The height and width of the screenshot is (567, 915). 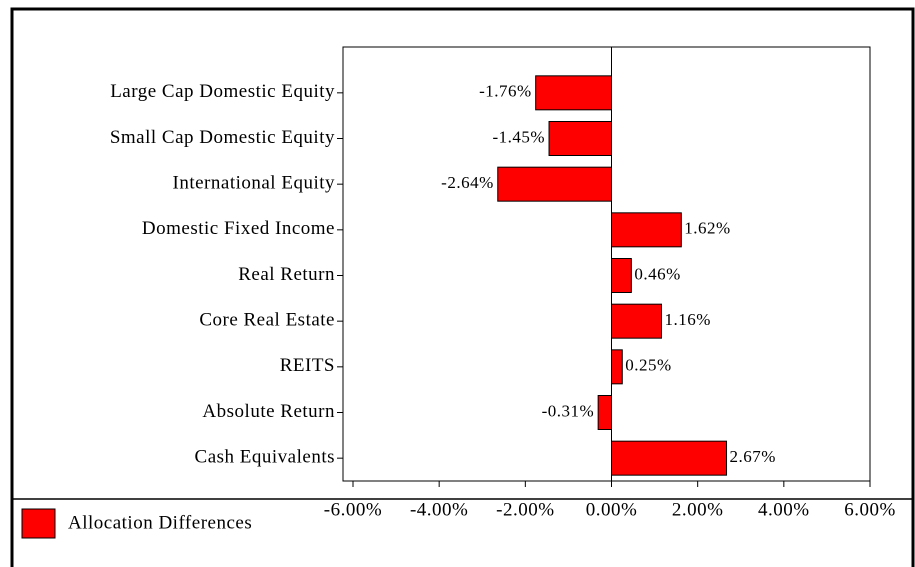 What do you see at coordinates (265, 457) in the screenshot?
I see `y-tick-label: Cash Equivalents` at bounding box center [265, 457].